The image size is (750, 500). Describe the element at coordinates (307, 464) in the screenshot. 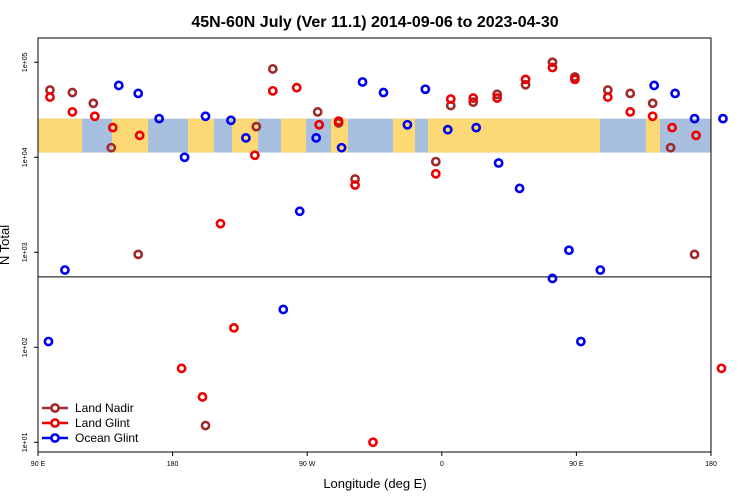

I see `x-tick-label: 90 W` at that location.